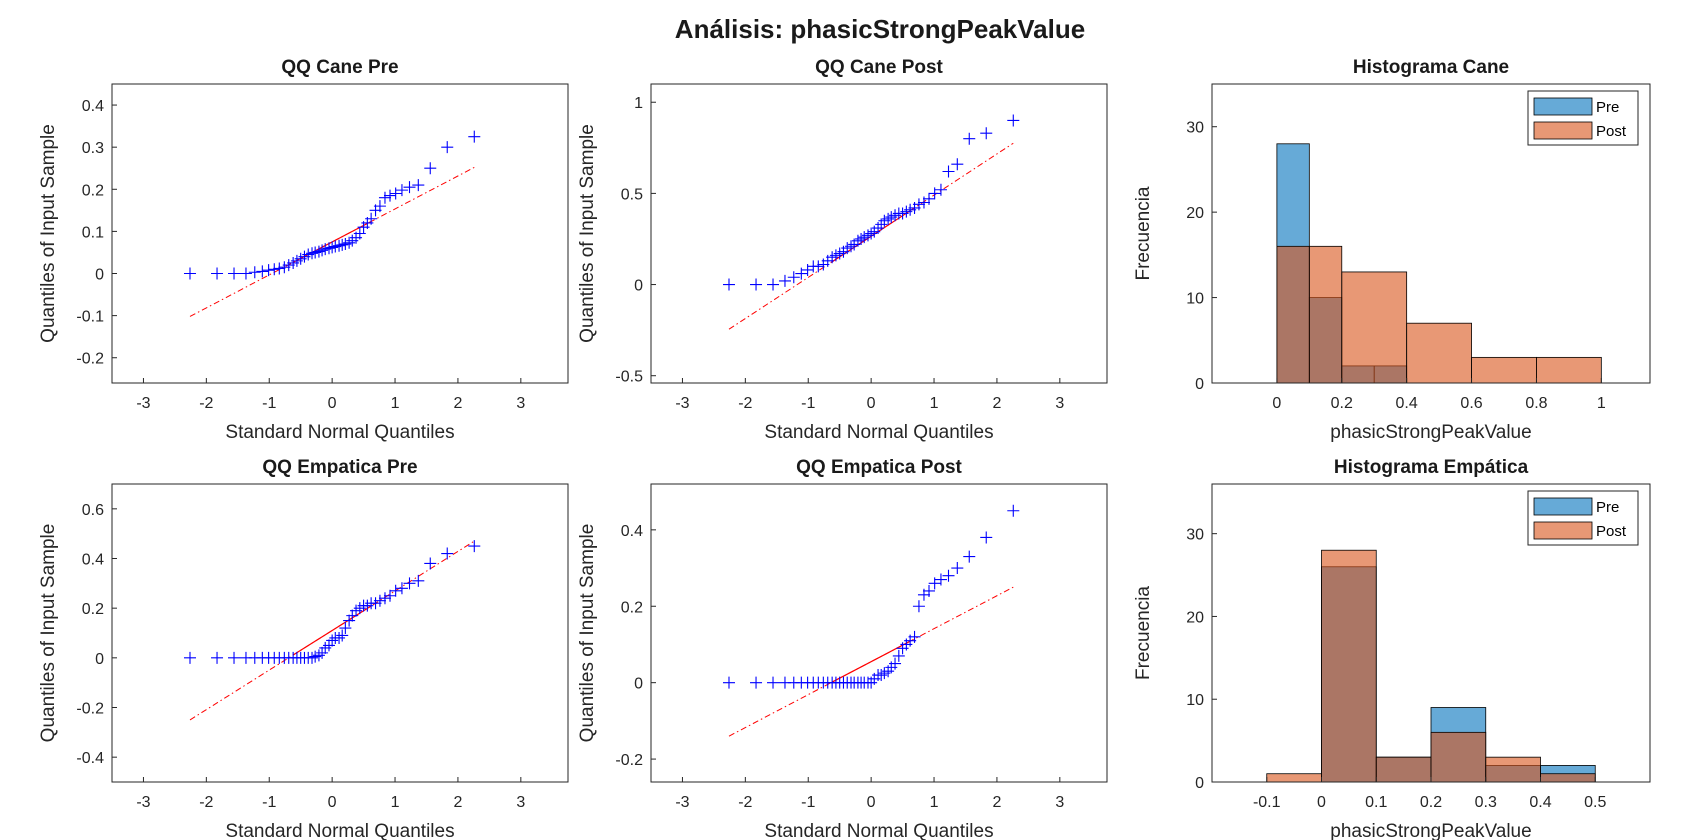 This screenshot has width=1707, height=840. What do you see at coordinates (90, 359) in the screenshot?
I see `y-tick-label: -0.2` at bounding box center [90, 359].